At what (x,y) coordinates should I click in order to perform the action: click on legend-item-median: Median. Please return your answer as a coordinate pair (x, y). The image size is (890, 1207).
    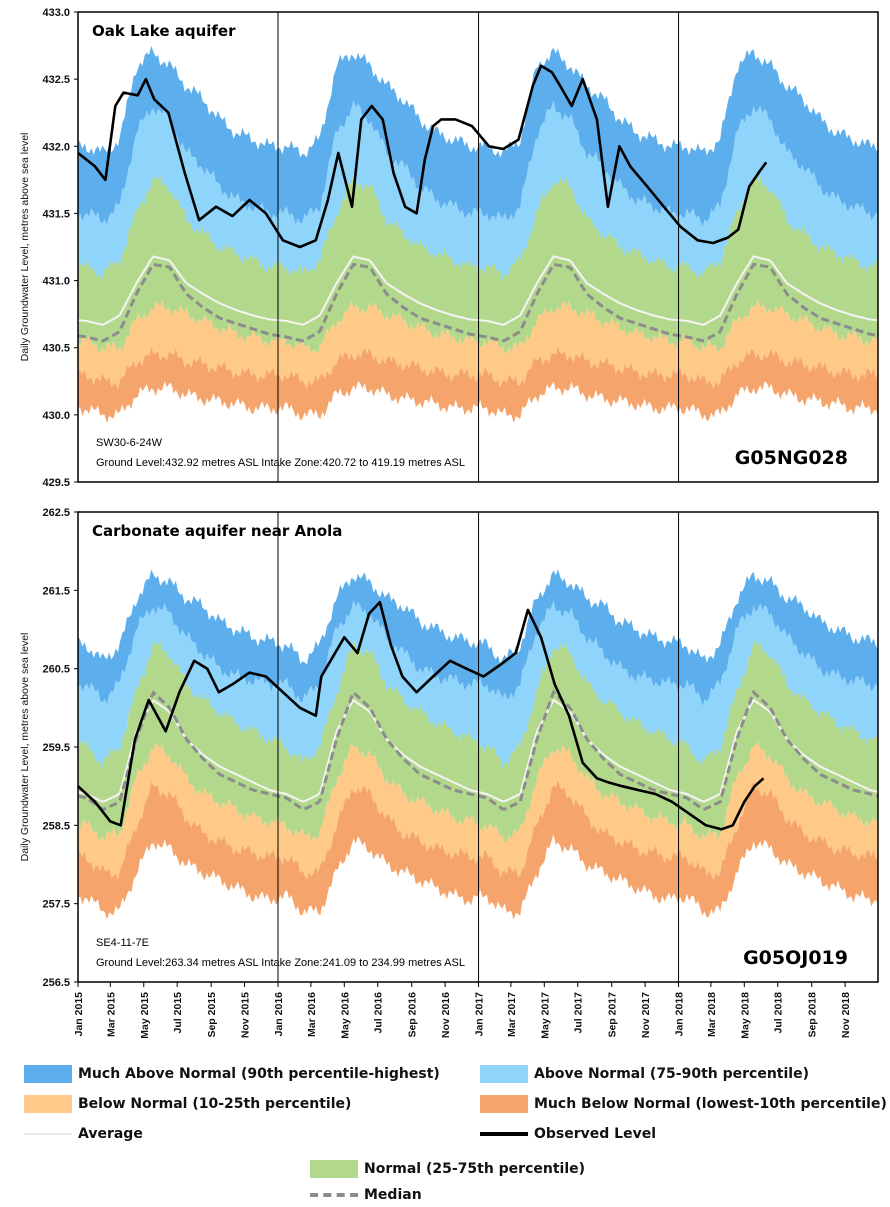
    Looking at the image, I should click on (366, 1195).